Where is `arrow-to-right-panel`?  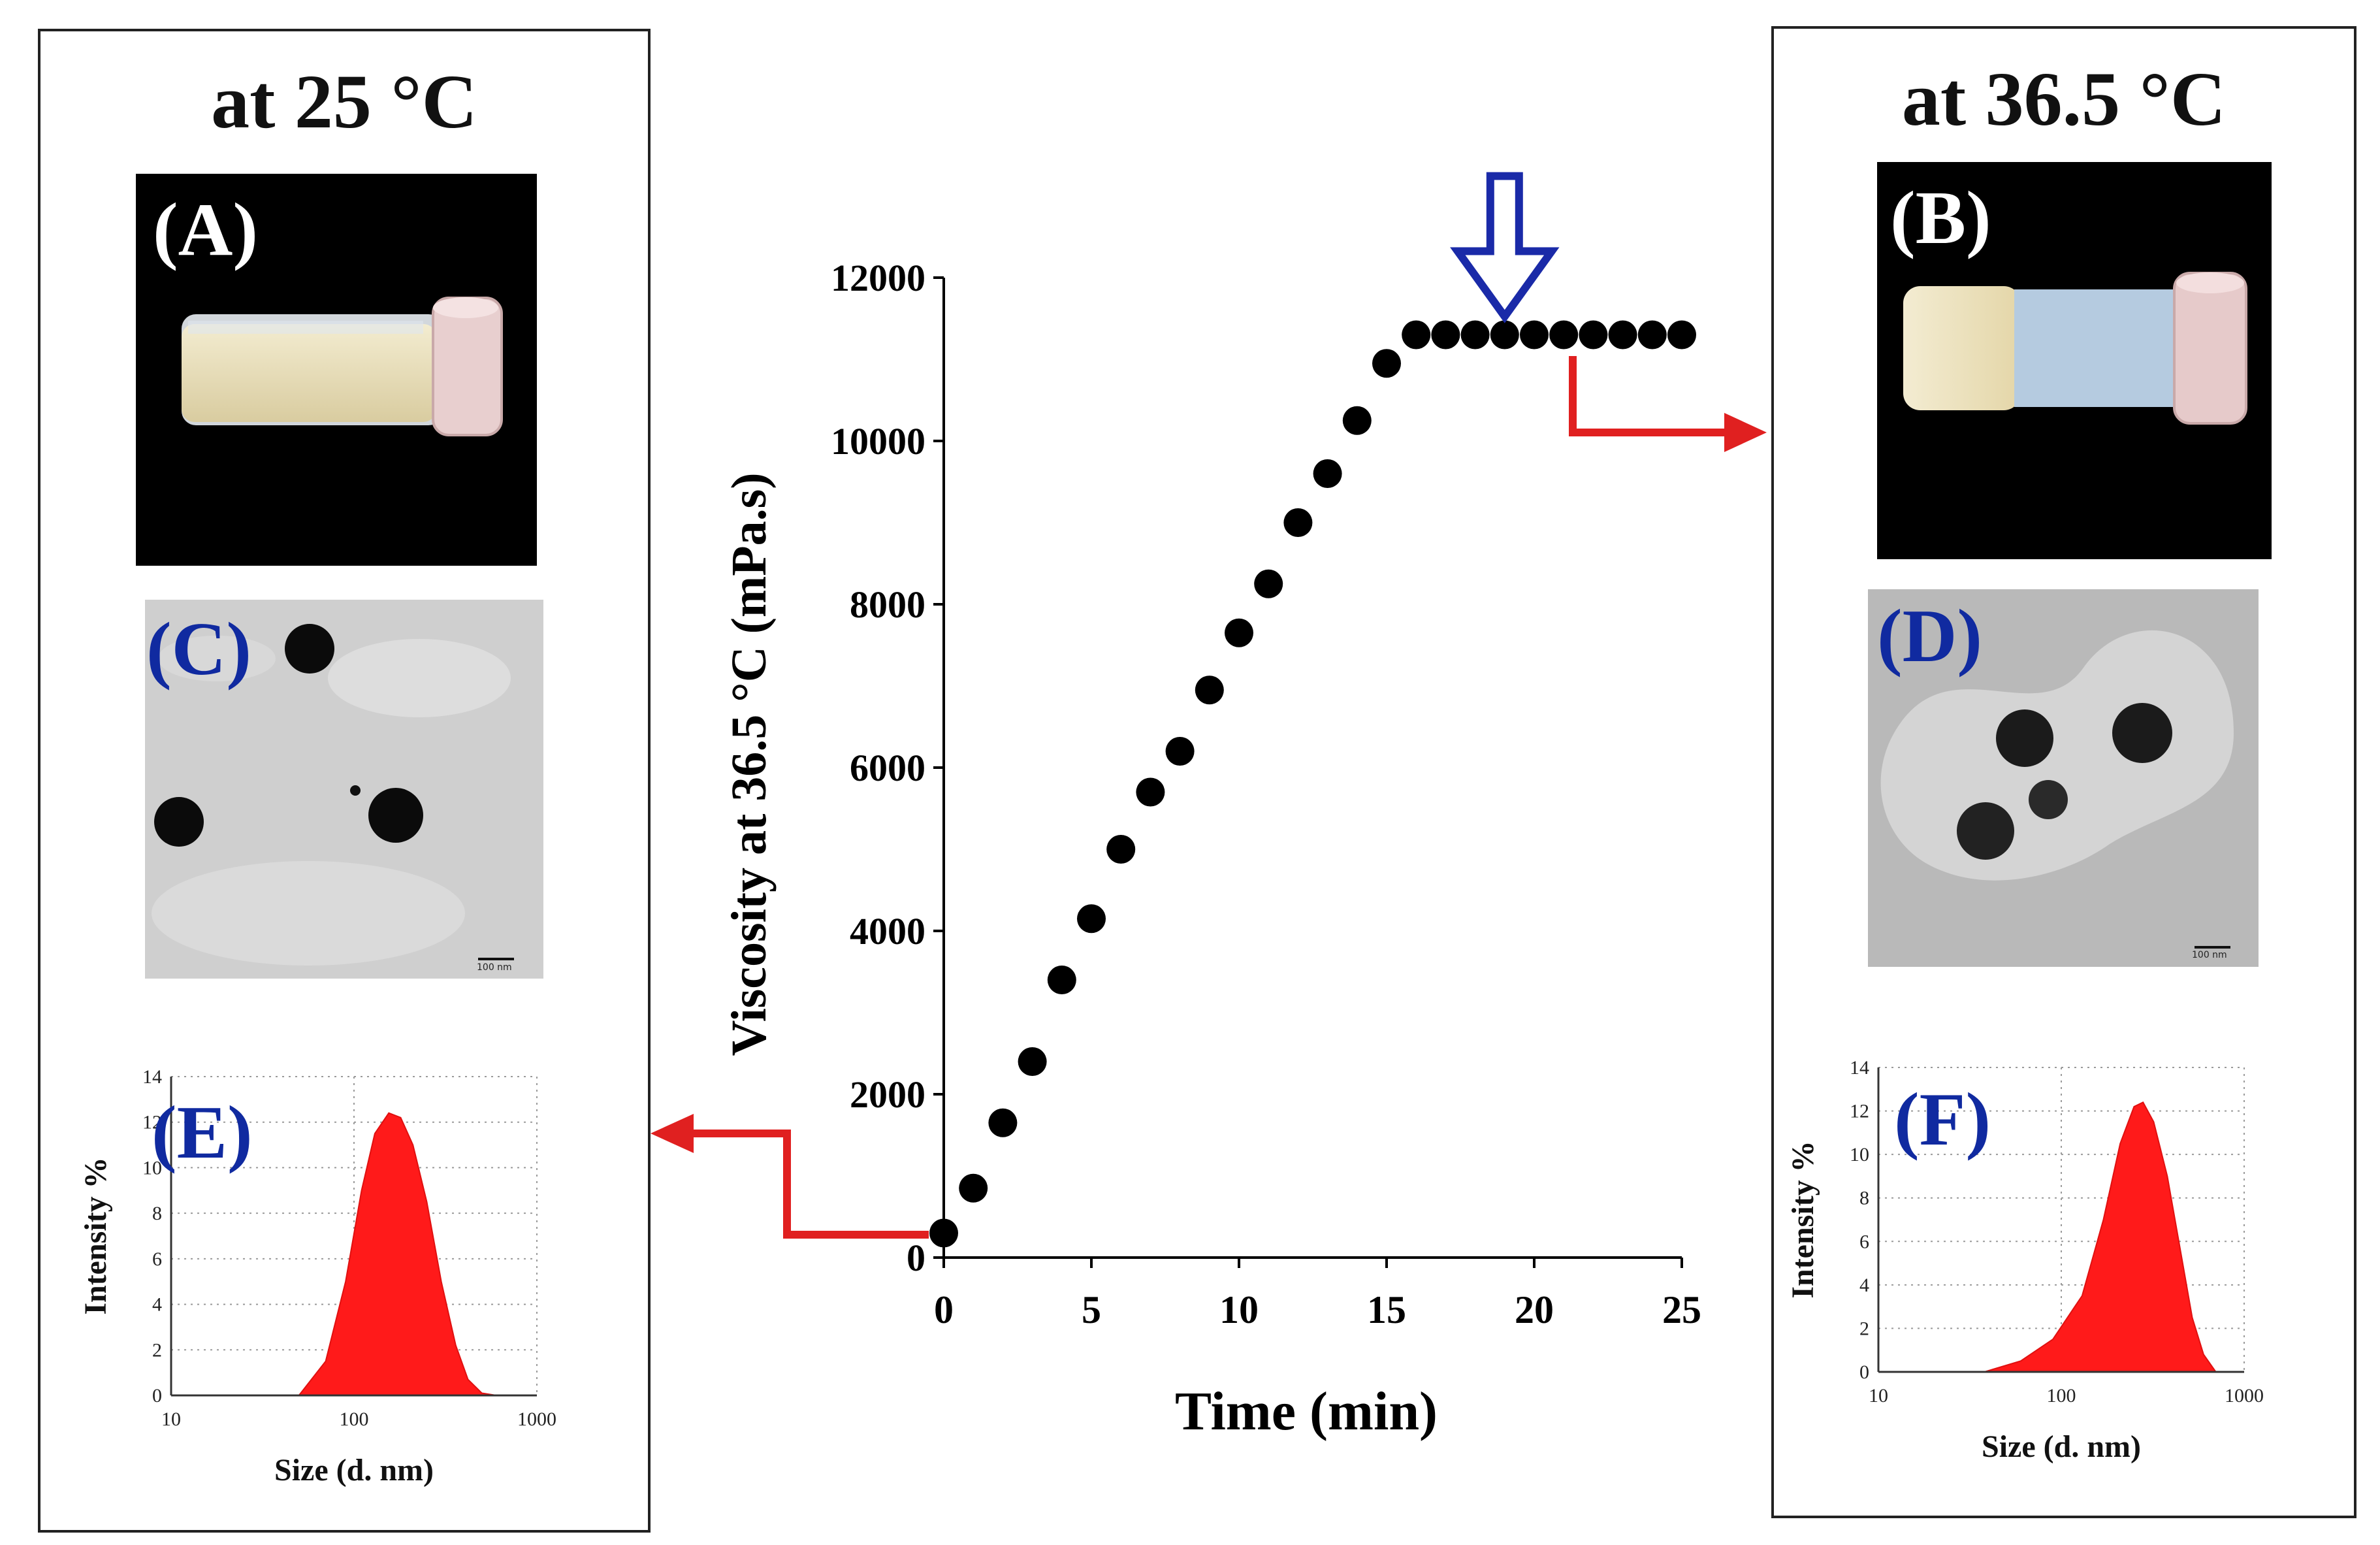 arrow-to-right-panel is located at coordinates (1646, 396).